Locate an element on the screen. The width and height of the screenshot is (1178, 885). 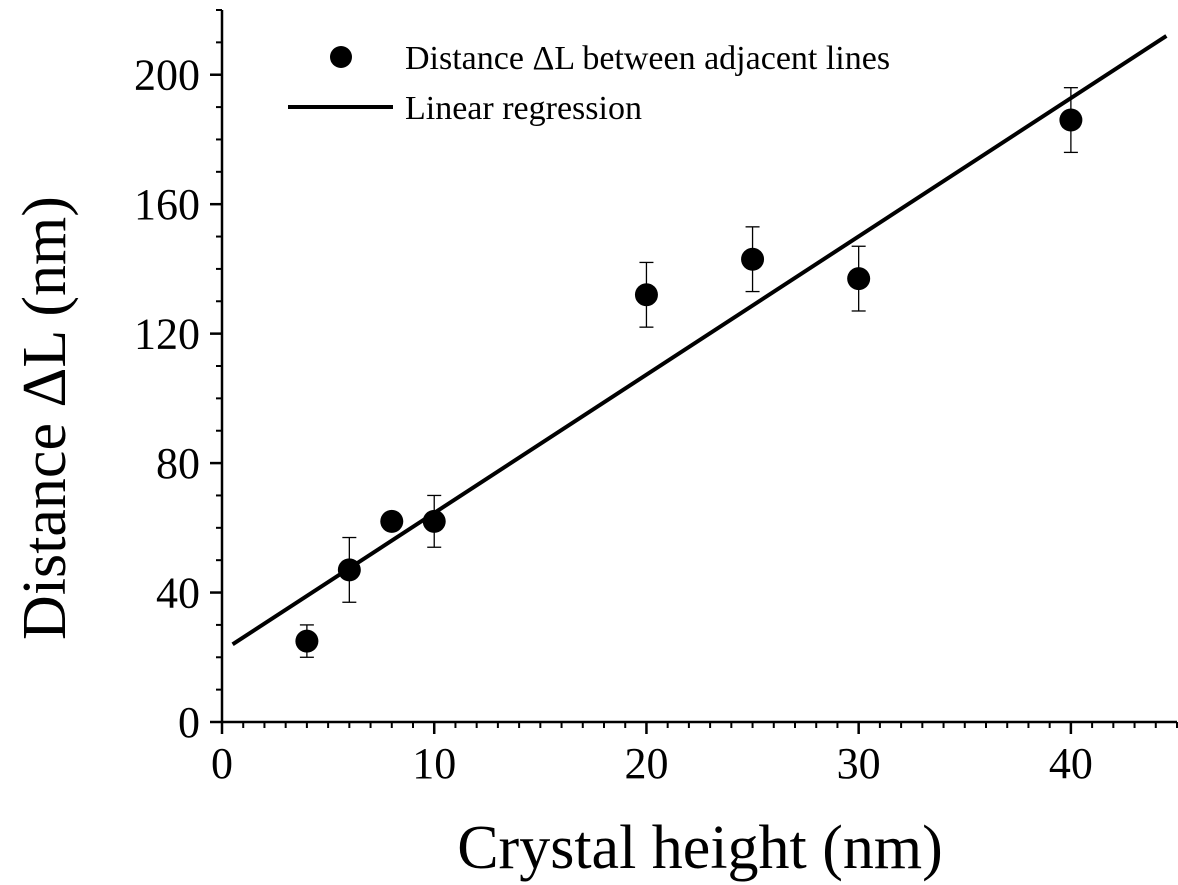
x-axis-title: Crystal height (nm) is located at coordinates (700, 848).